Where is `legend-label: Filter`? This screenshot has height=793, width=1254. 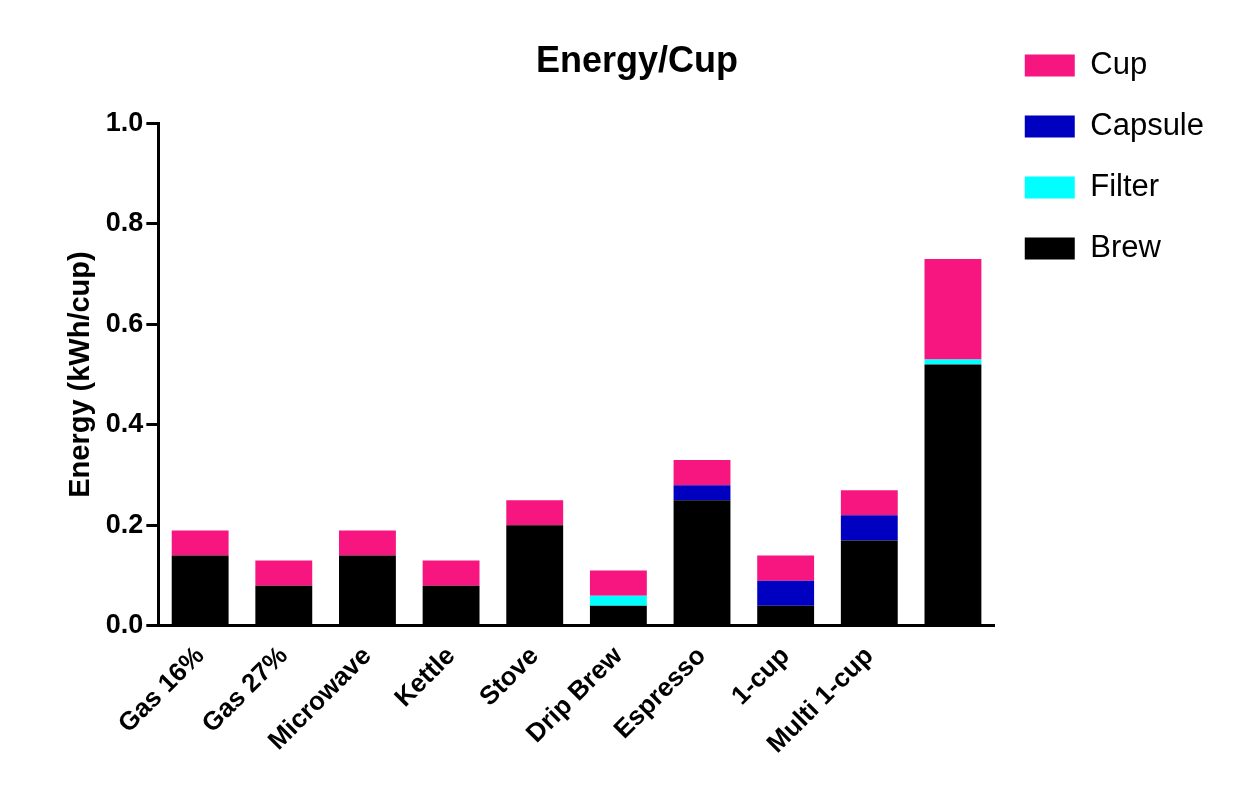 legend-label: Filter is located at coordinates (1125, 186).